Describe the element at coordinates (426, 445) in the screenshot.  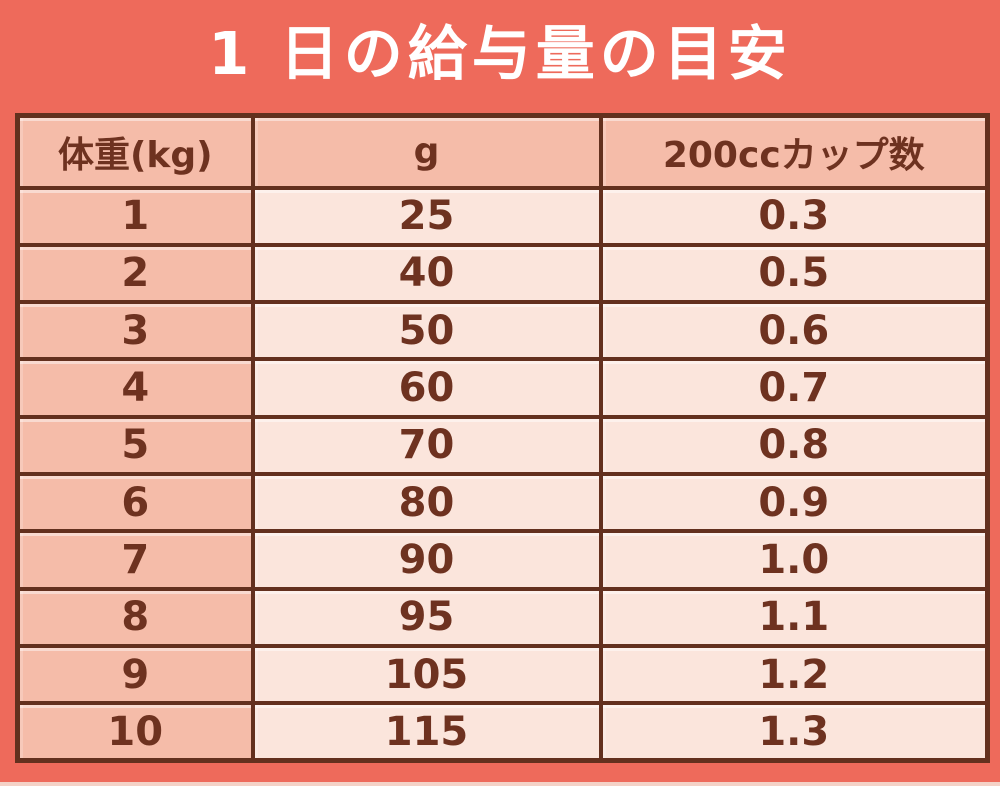
I see `grams-cell: 70` at that location.